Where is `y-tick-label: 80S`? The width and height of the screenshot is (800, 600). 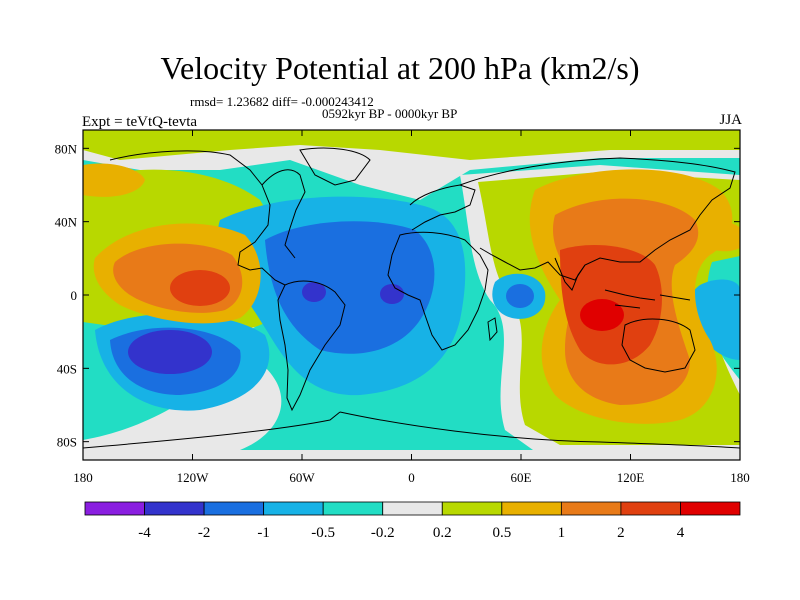
y-tick-label: 80S is located at coordinates (67, 442).